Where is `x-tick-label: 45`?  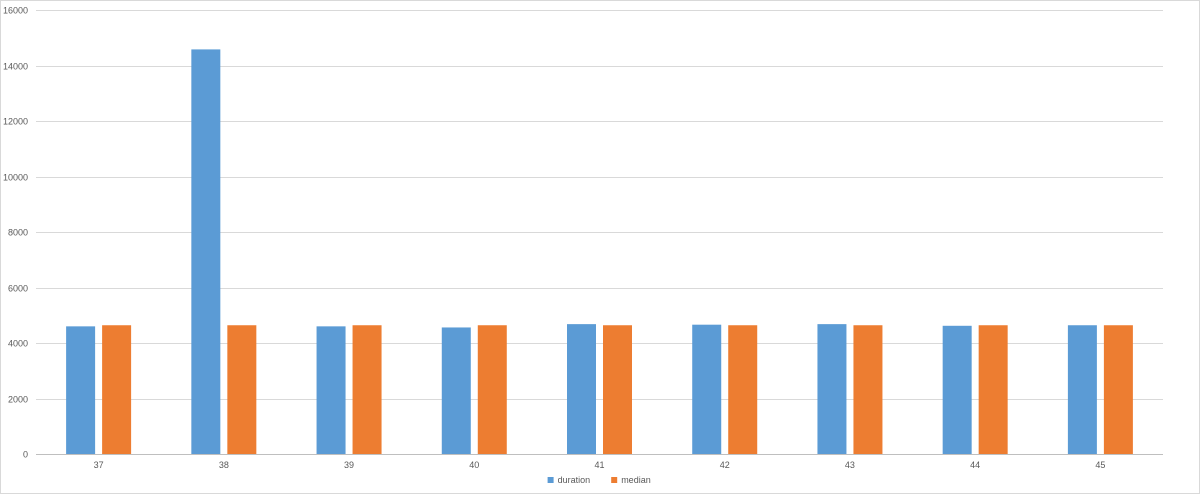
x-tick-label: 45 is located at coordinates (1100, 465).